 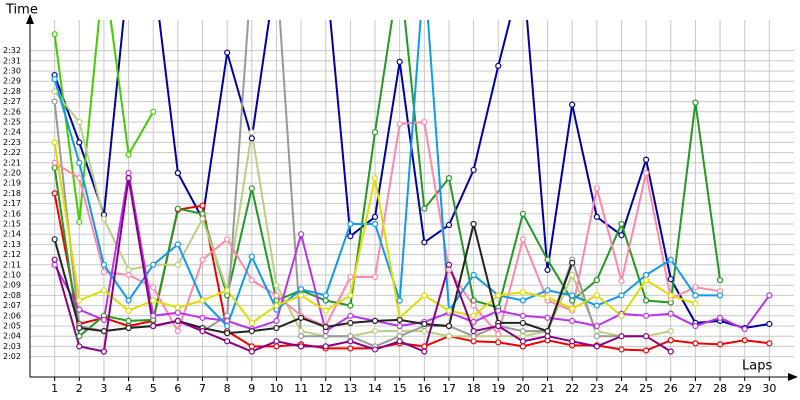 I want to click on y-tick-label: 2:13, so click(x=12, y=244).